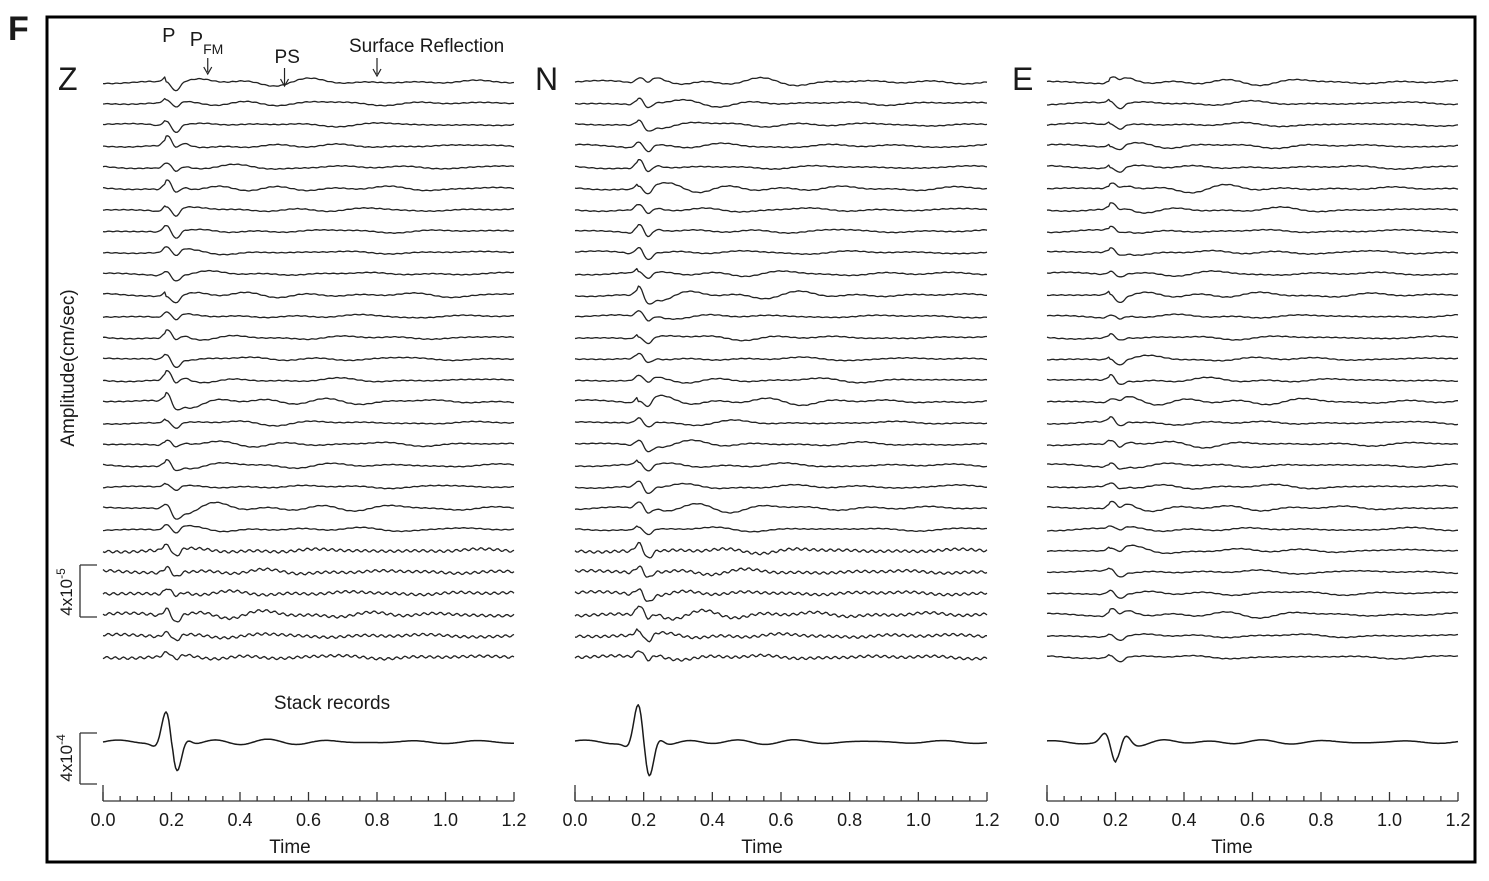 This screenshot has width=1489, height=881. Describe the element at coordinates (445, 820) in the screenshot. I see `tick-label: 1.0` at that location.